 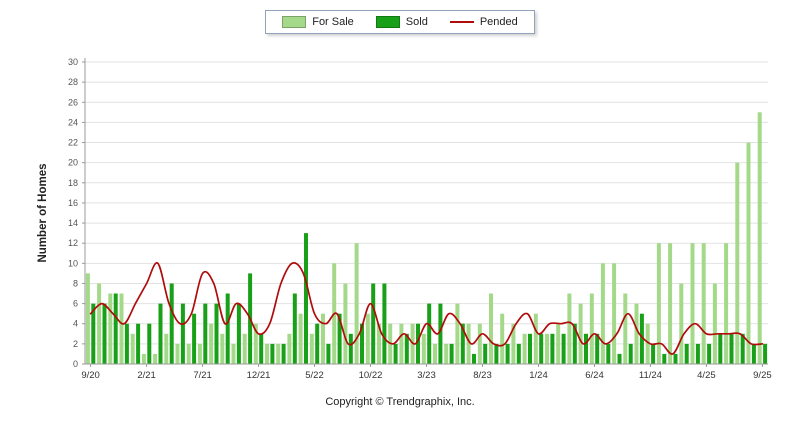 I want to click on legend-container: For Sale Sold Pended, so click(x=400, y=17).